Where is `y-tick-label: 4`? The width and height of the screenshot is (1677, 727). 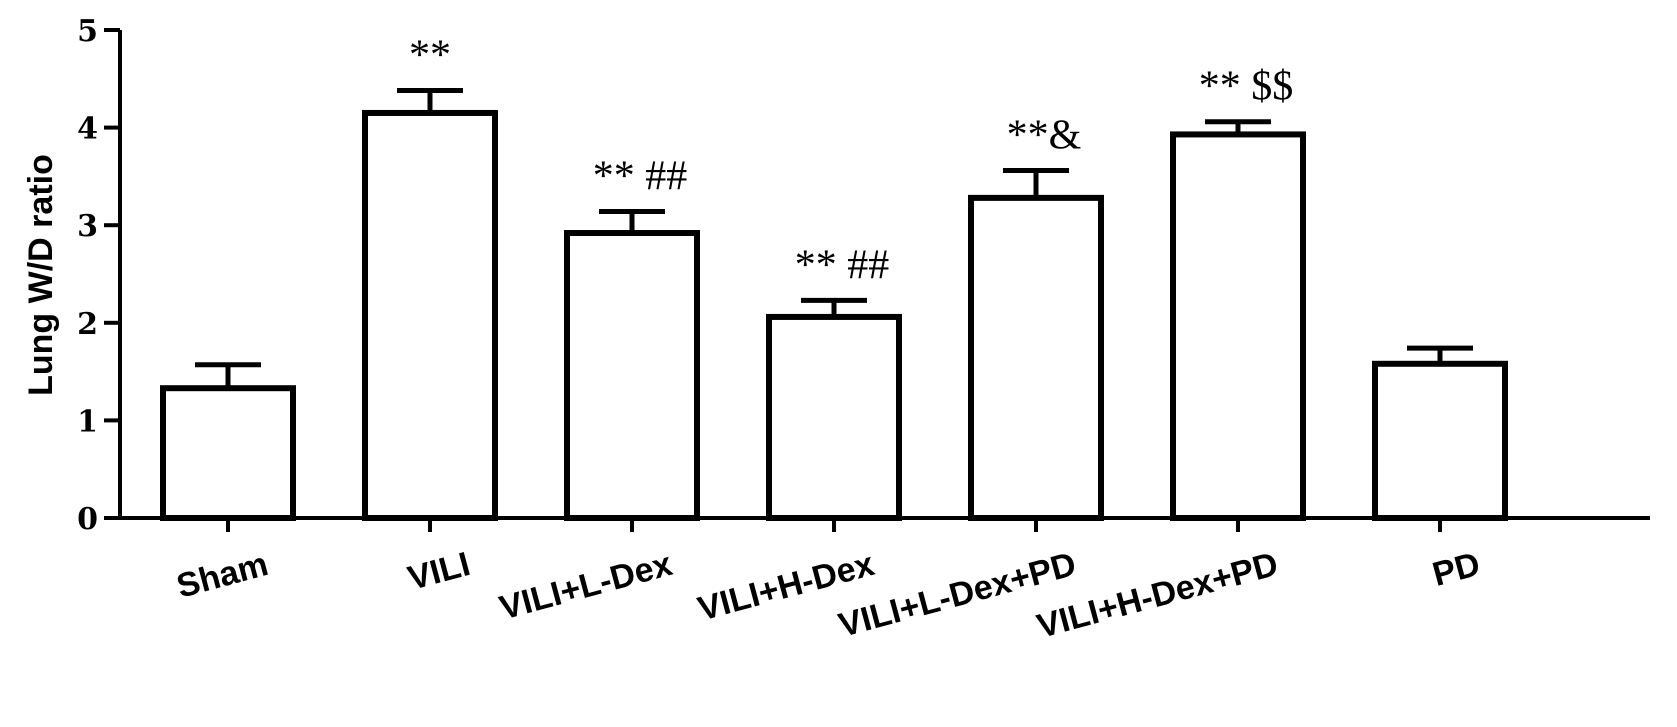
y-tick-label: 4 is located at coordinates (87, 129).